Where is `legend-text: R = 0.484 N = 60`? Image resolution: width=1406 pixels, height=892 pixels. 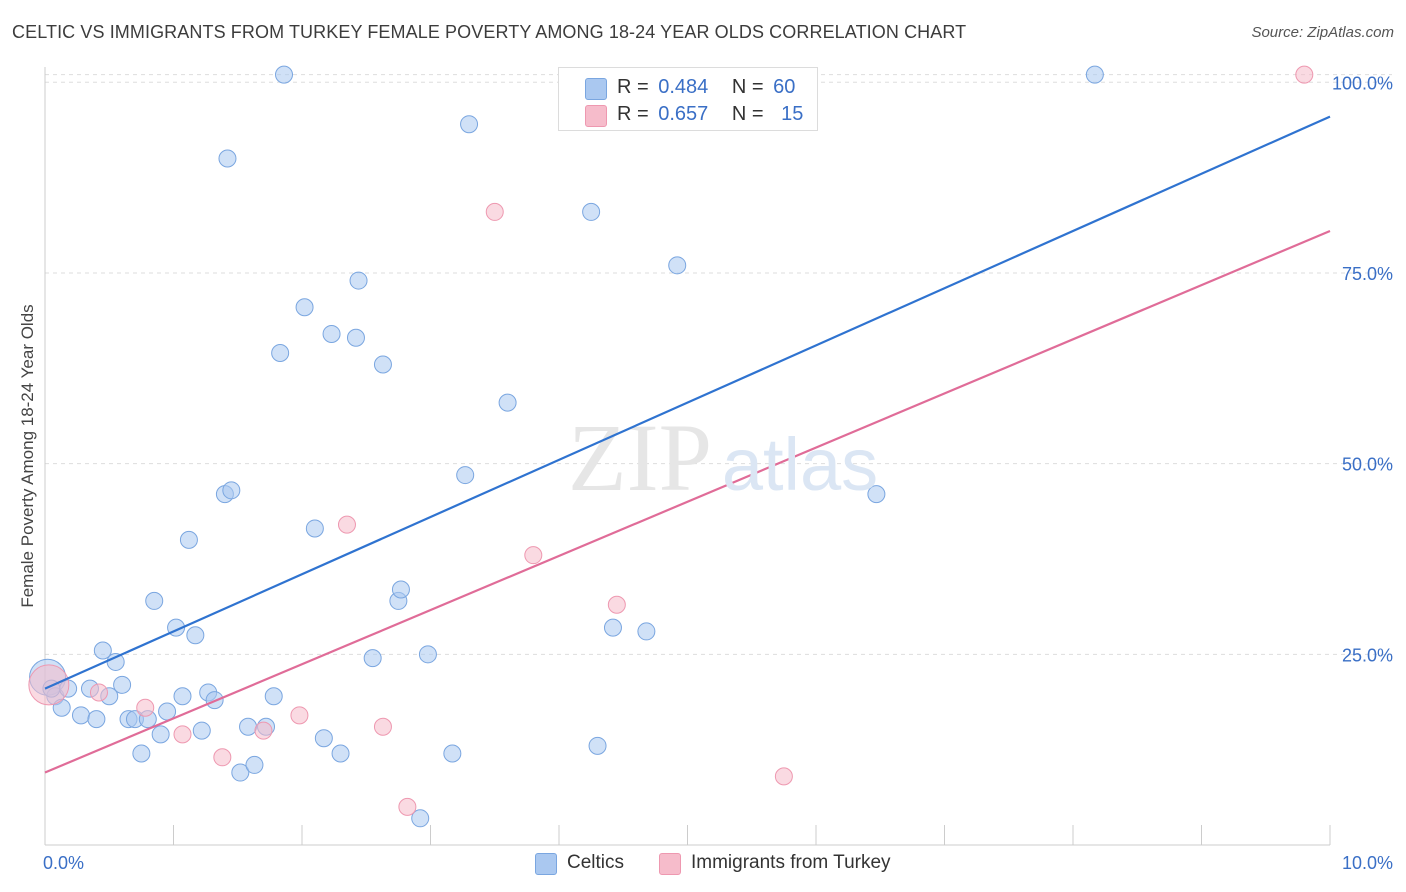
legend-text: R = 0.484 N = 60 is located at coordinates (706, 87).